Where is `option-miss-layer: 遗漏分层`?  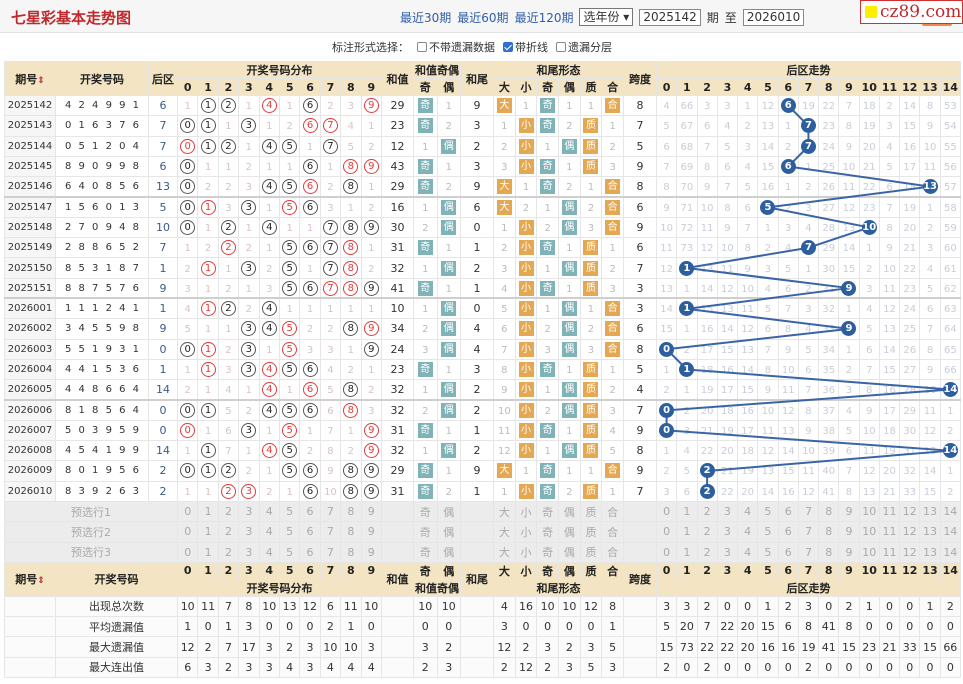 option-miss-layer: 遗漏分层 is located at coordinates (584, 47).